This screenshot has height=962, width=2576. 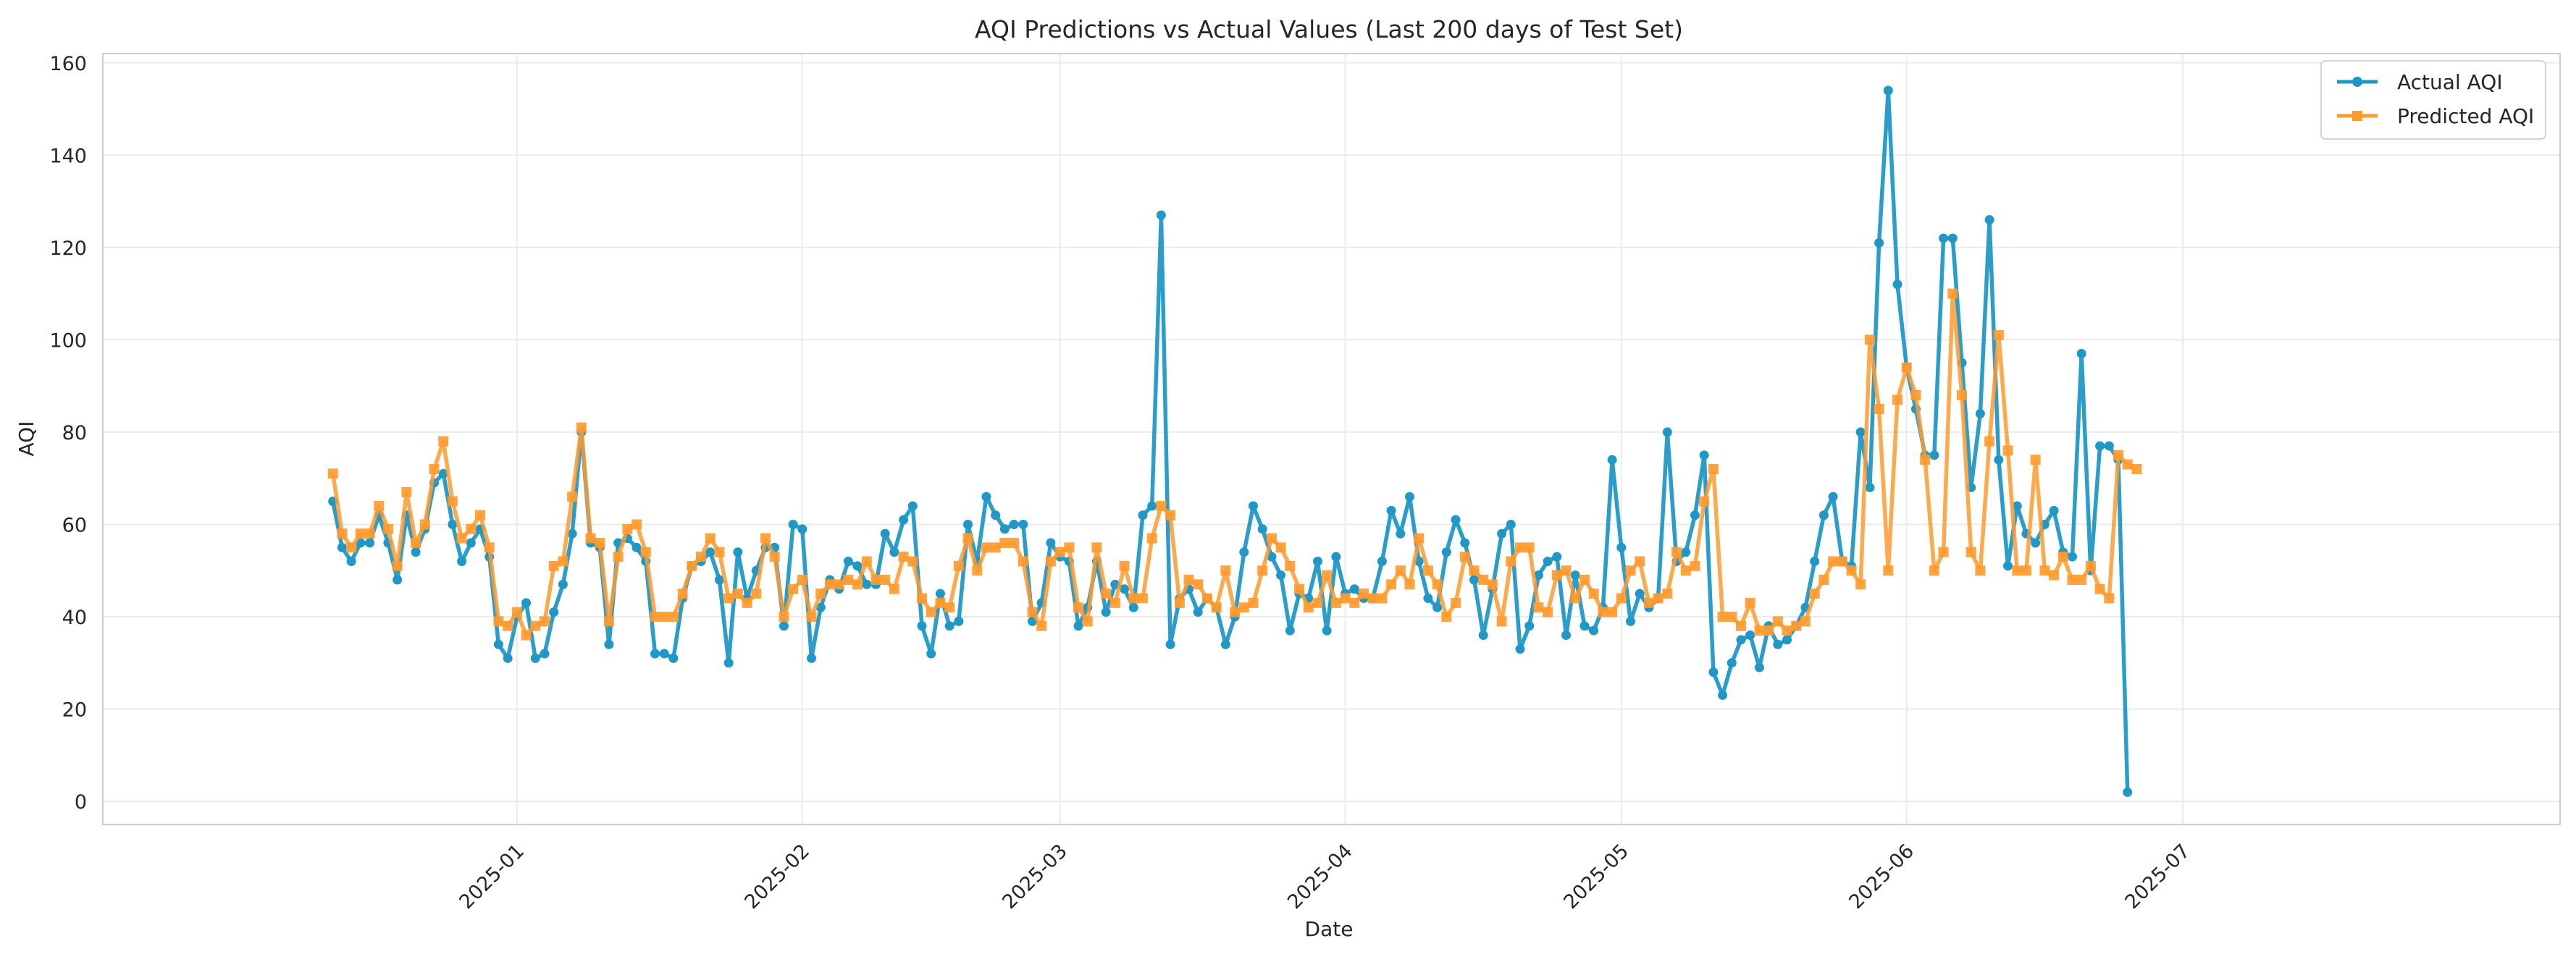 What do you see at coordinates (68, 249) in the screenshot?
I see `y-tick-label: 120` at bounding box center [68, 249].